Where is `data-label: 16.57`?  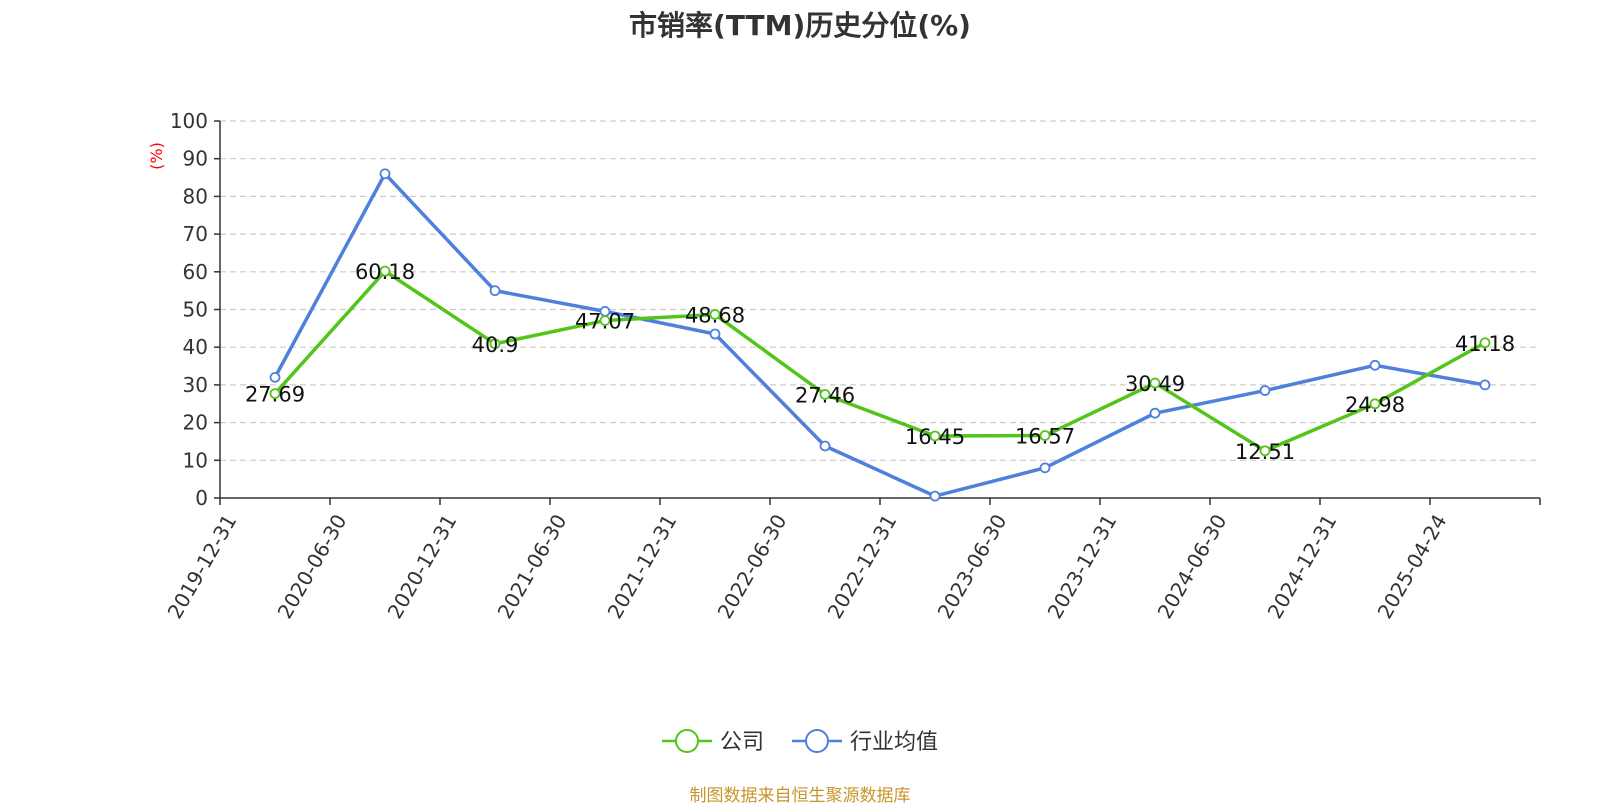 data-label: 16.57 is located at coordinates (1045, 437).